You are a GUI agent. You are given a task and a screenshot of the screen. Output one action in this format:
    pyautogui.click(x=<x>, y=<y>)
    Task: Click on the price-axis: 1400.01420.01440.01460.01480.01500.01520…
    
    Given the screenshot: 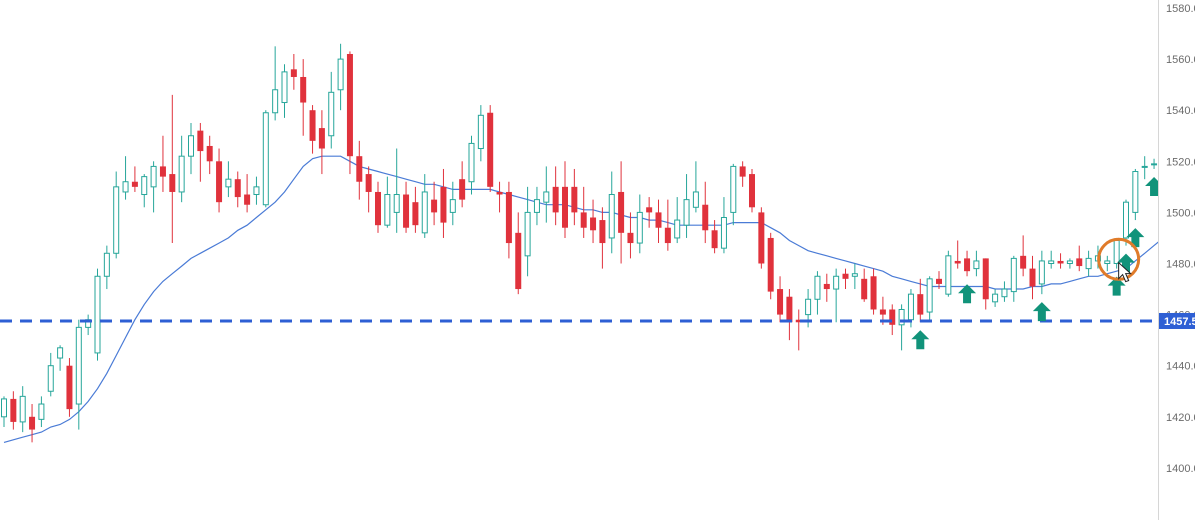 What is the action you would take?
    pyautogui.click(x=1176, y=260)
    